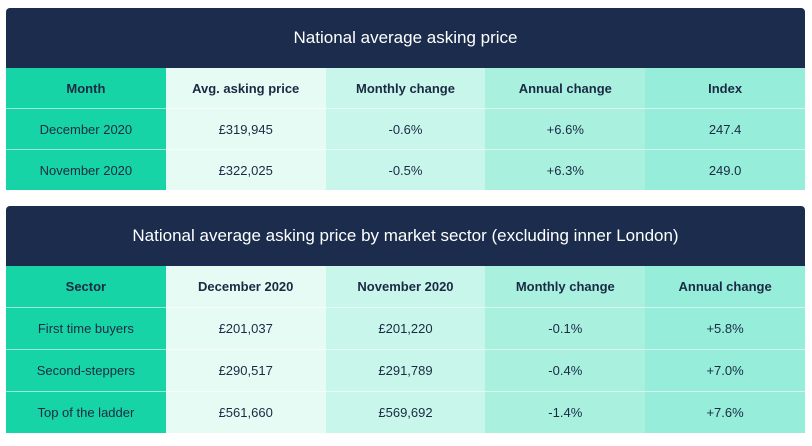 The height and width of the screenshot is (446, 812). What do you see at coordinates (245, 88) in the screenshot?
I see `column-header: Avg. asking price` at bounding box center [245, 88].